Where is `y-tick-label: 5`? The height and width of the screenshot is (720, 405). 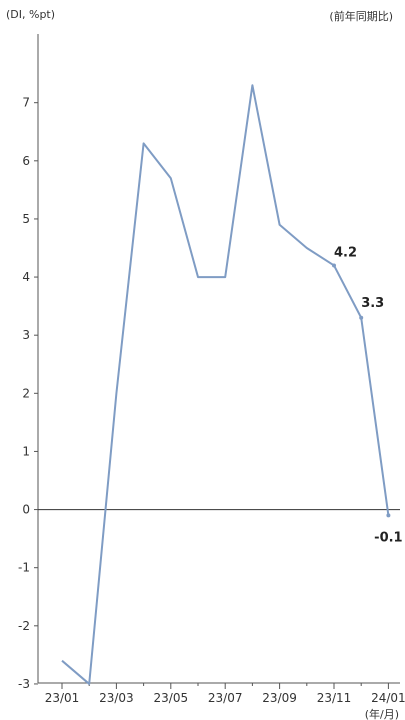 y-tick-label: 5 is located at coordinates (26, 219).